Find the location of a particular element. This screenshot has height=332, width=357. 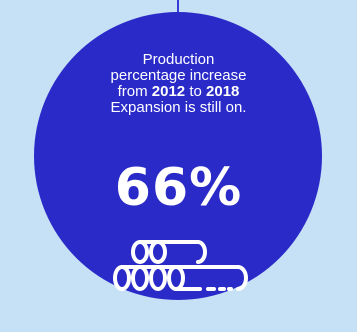

top-connector-line is located at coordinates (178, 7).